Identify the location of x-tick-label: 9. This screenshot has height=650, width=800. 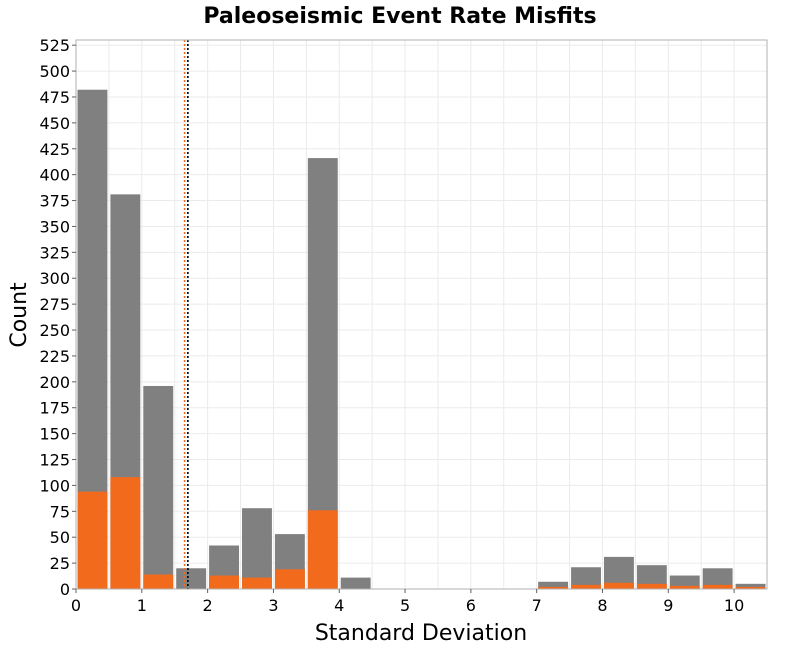
(668, 605).